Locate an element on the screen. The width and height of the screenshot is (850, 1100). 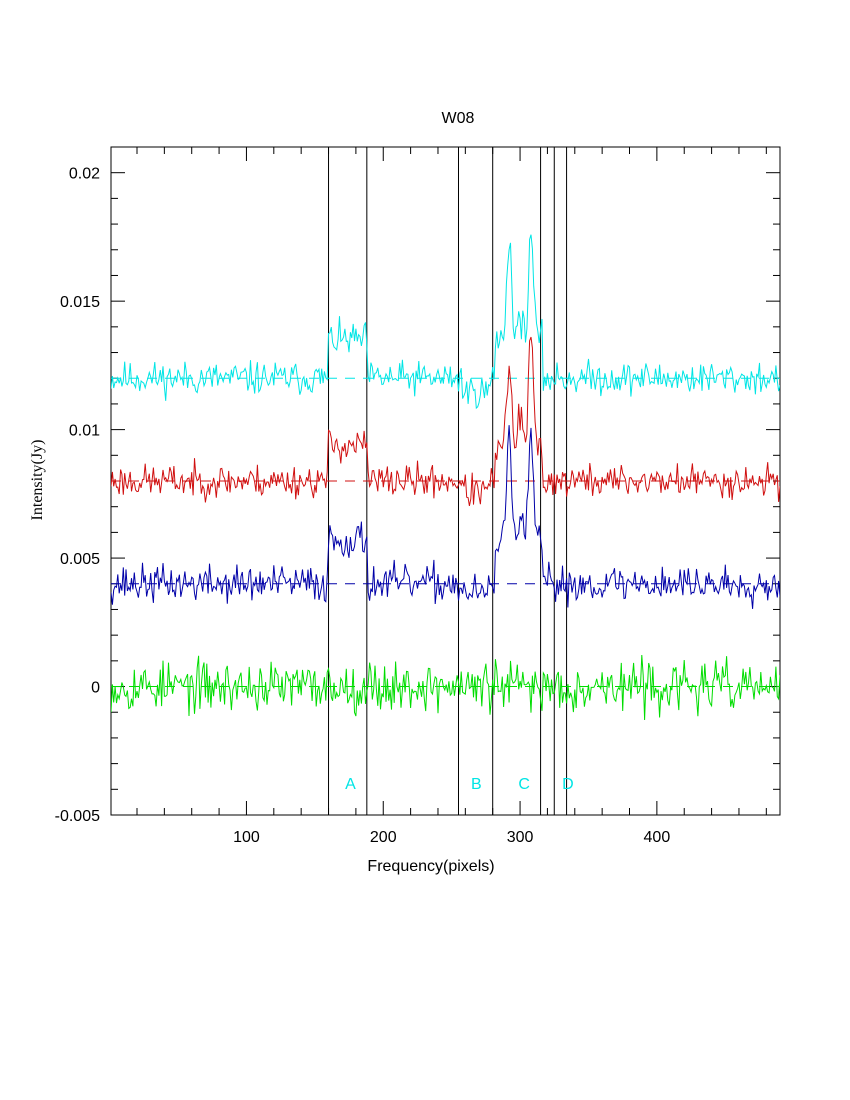
x-tick-label: 200 is located at coordinates (383, 837).